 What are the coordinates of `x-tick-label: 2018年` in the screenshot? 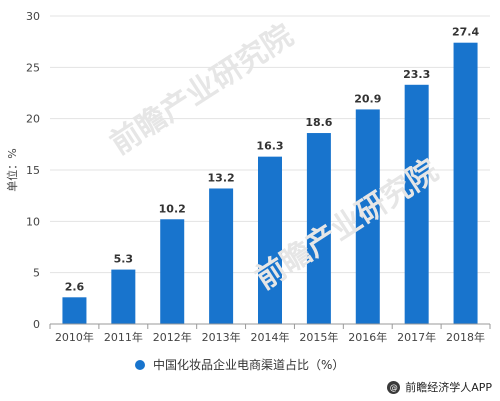 It's located at (465, 337).